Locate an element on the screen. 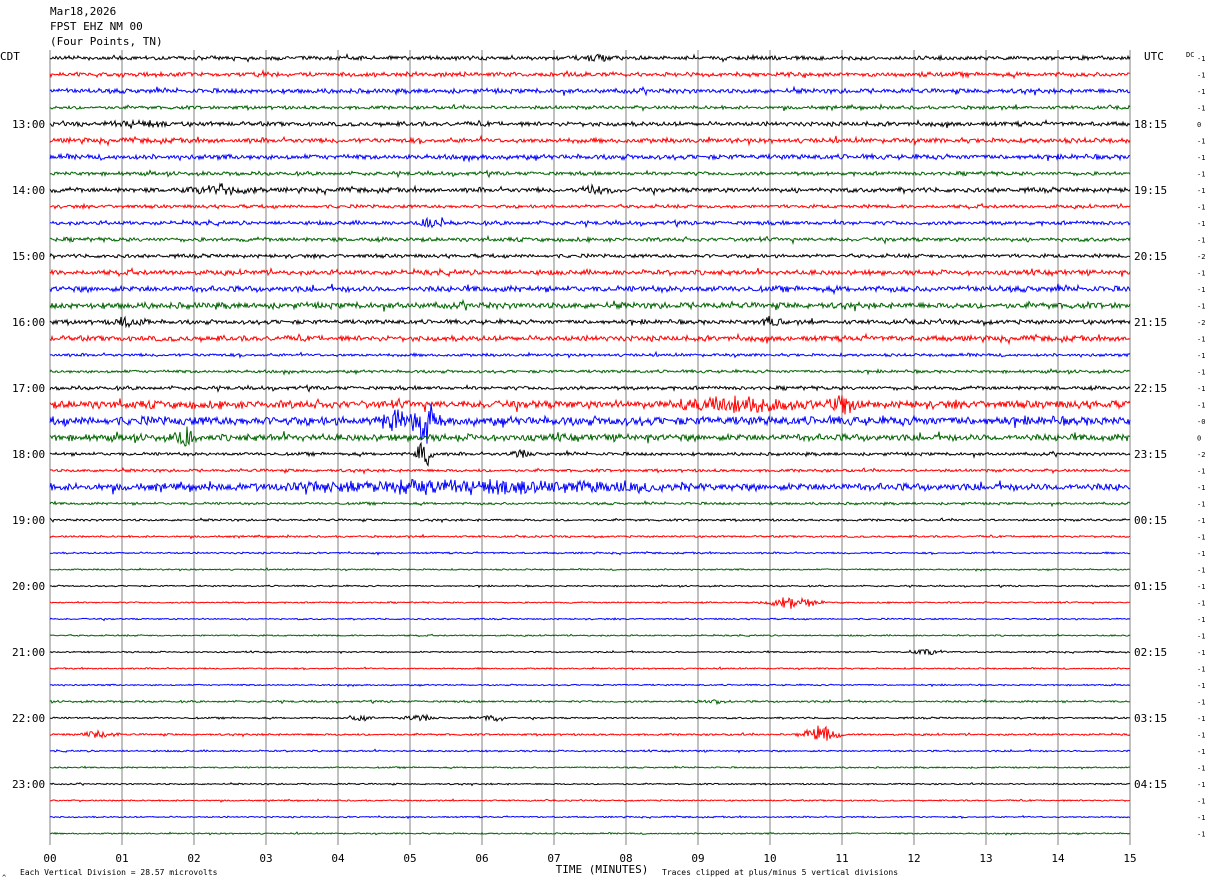 Image resolution: width=1210 pixels, height=886 pixels. left-hour-label: 18:00 is located at coordinates (28, 454).